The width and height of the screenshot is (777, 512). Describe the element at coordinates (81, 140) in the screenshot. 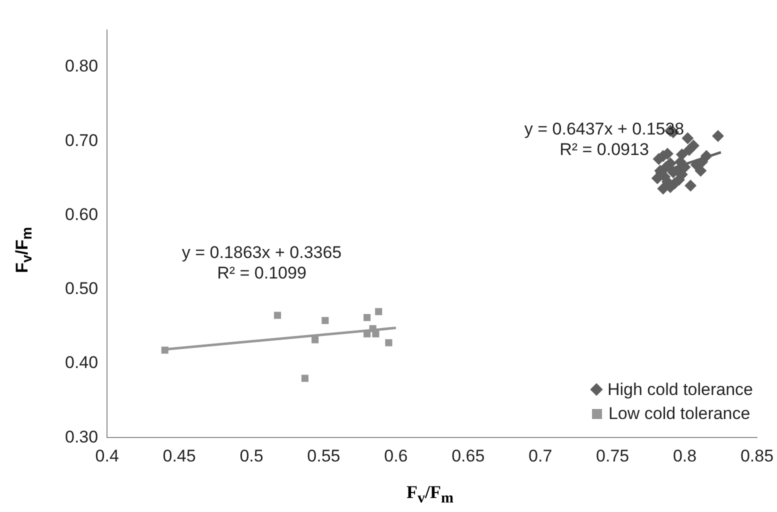

I see `y-tick-label: 0.70` at that location.